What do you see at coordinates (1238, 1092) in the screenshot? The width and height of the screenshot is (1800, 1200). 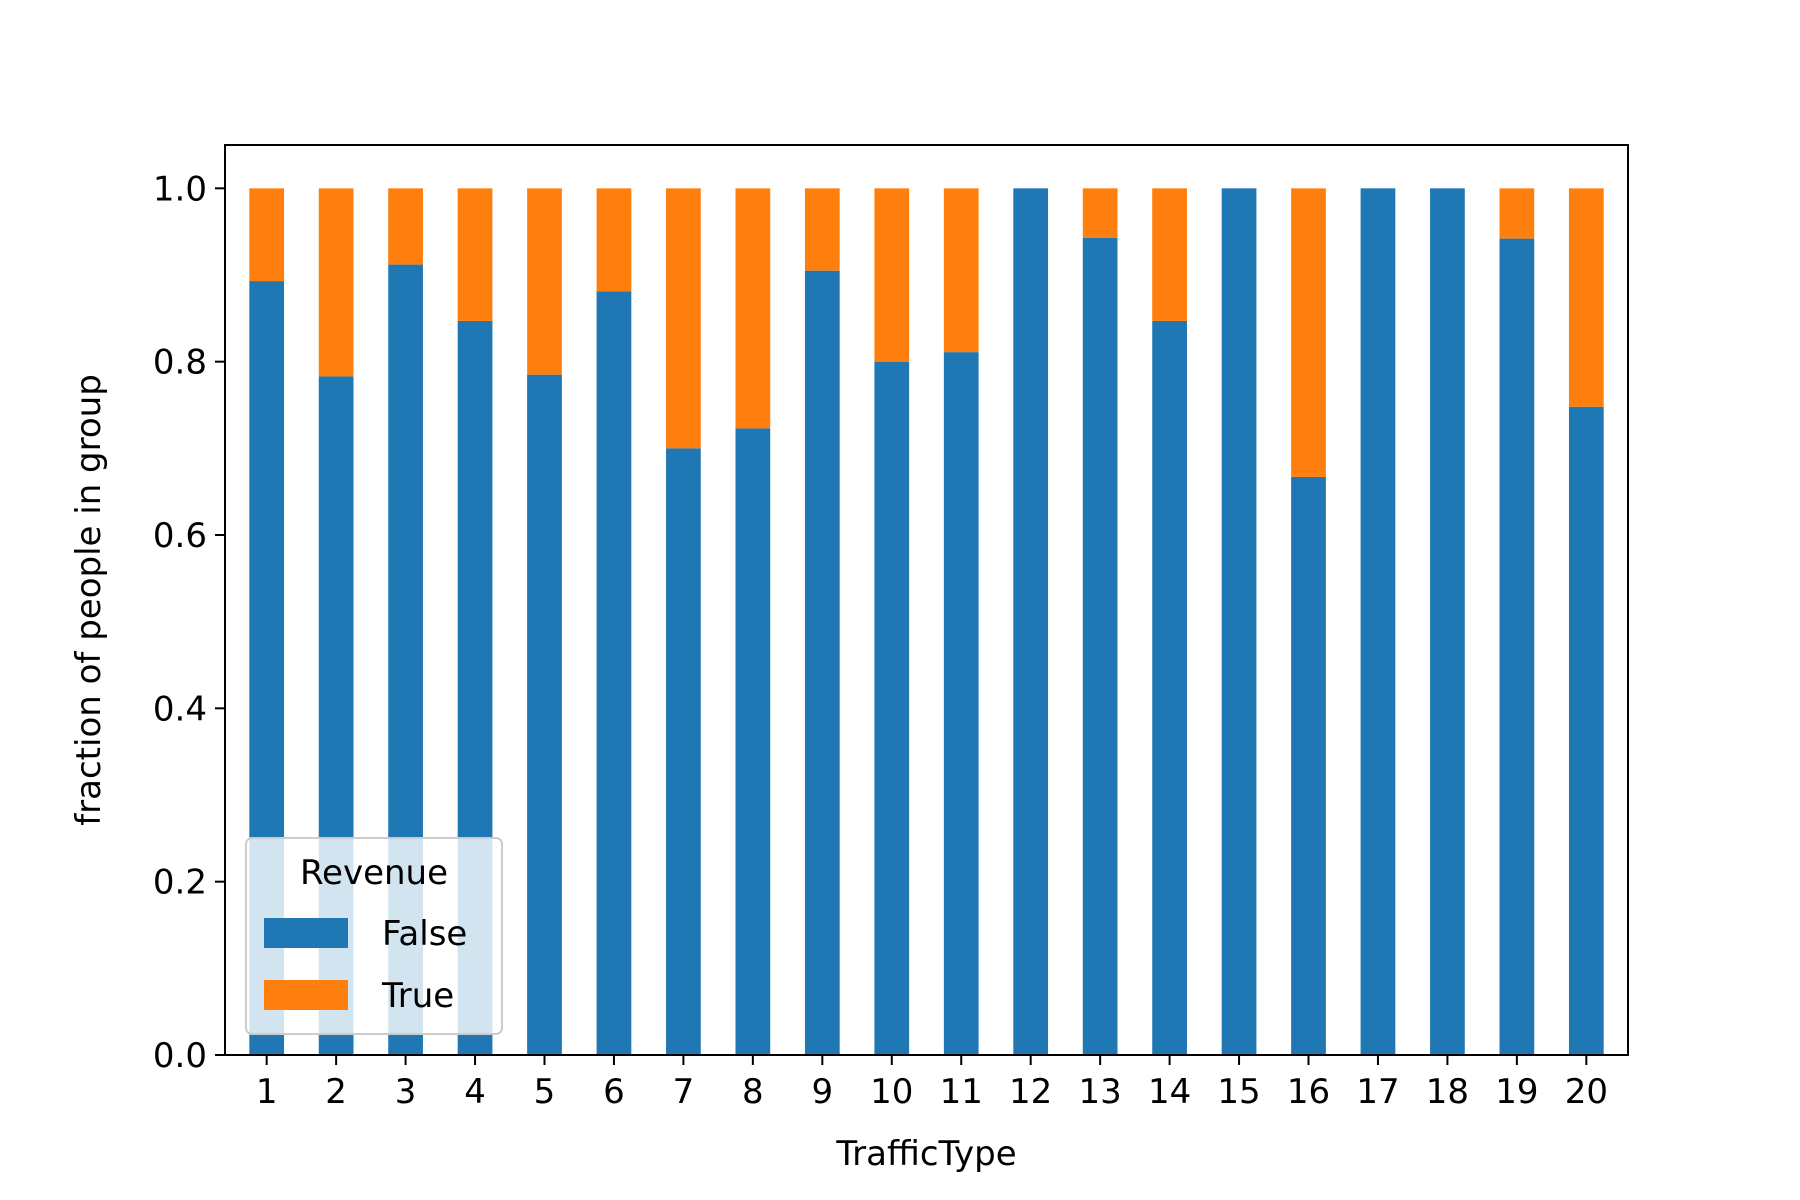 I see `x-tick-label: 15` at bounding box center [1238, 1092].